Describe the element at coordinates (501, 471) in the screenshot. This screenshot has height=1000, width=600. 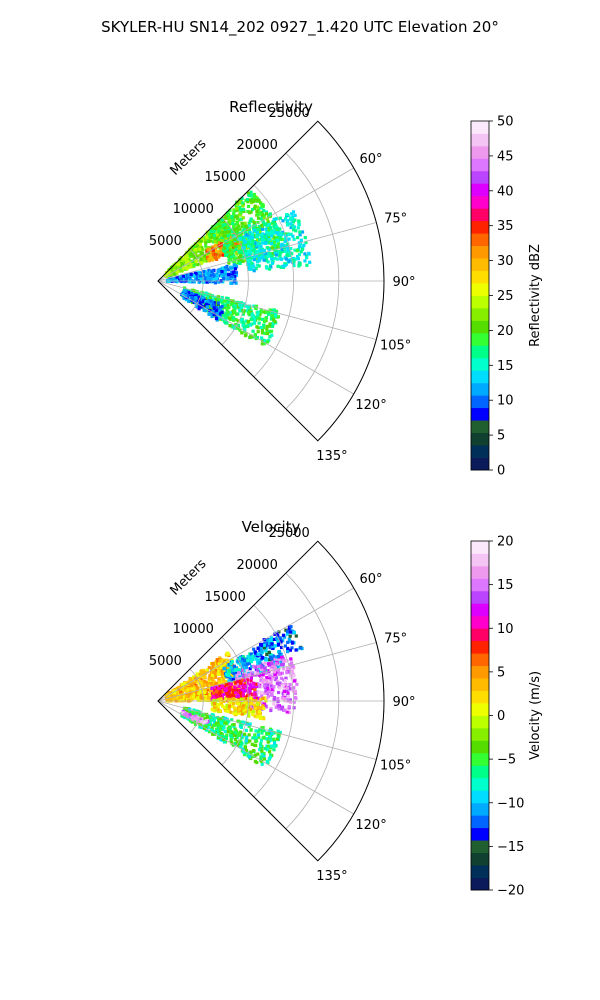
I see `colorbar-tick-label: 0` at that location.